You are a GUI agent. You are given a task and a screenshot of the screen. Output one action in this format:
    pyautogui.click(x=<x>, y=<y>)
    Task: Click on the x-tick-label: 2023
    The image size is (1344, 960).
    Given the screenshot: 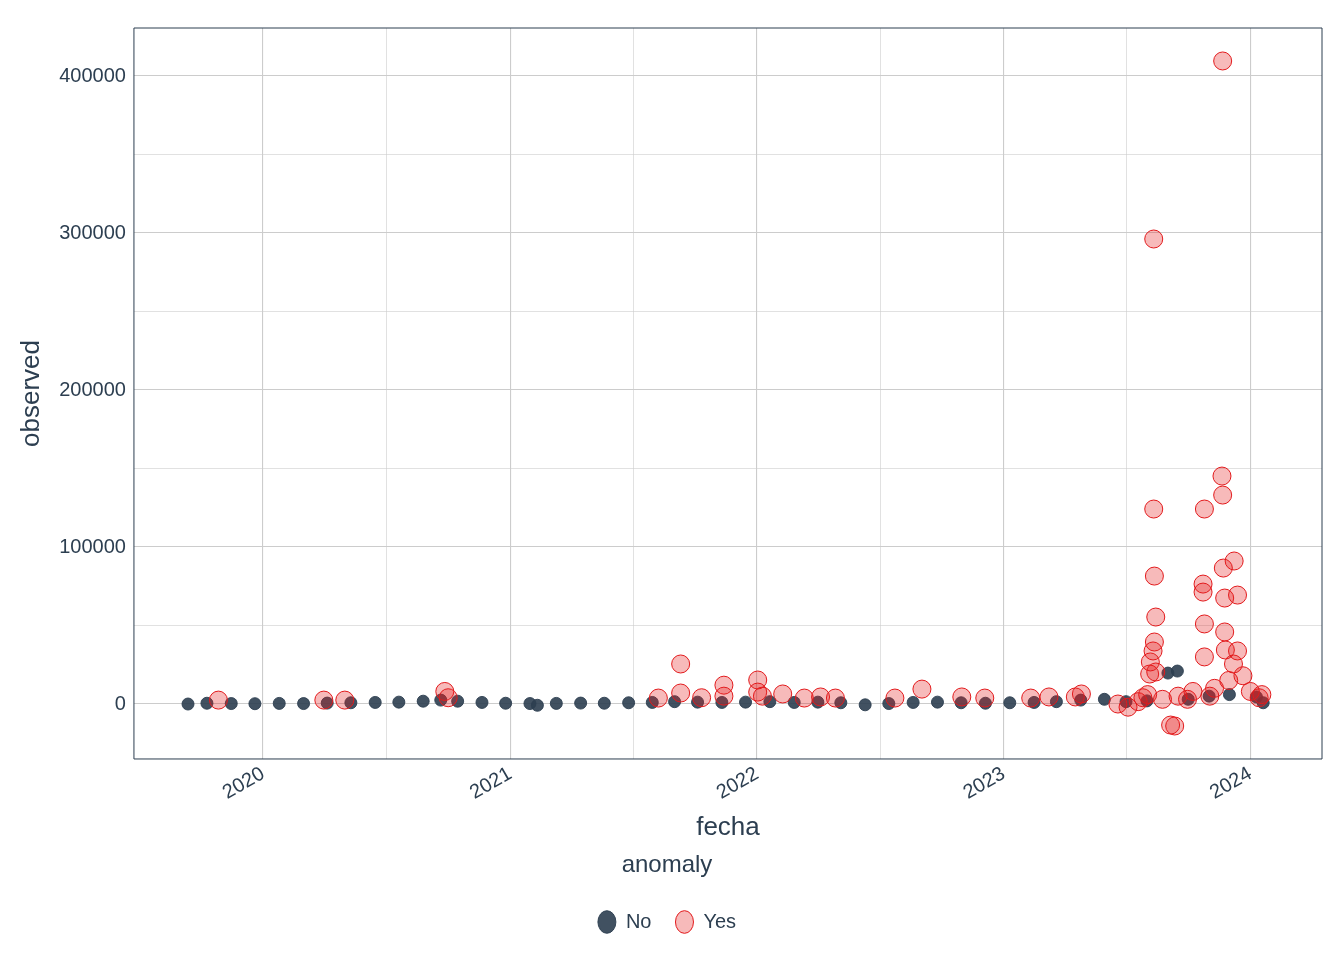 What is the action you would take?
    pyautogui.click(x=983, y=782)
    